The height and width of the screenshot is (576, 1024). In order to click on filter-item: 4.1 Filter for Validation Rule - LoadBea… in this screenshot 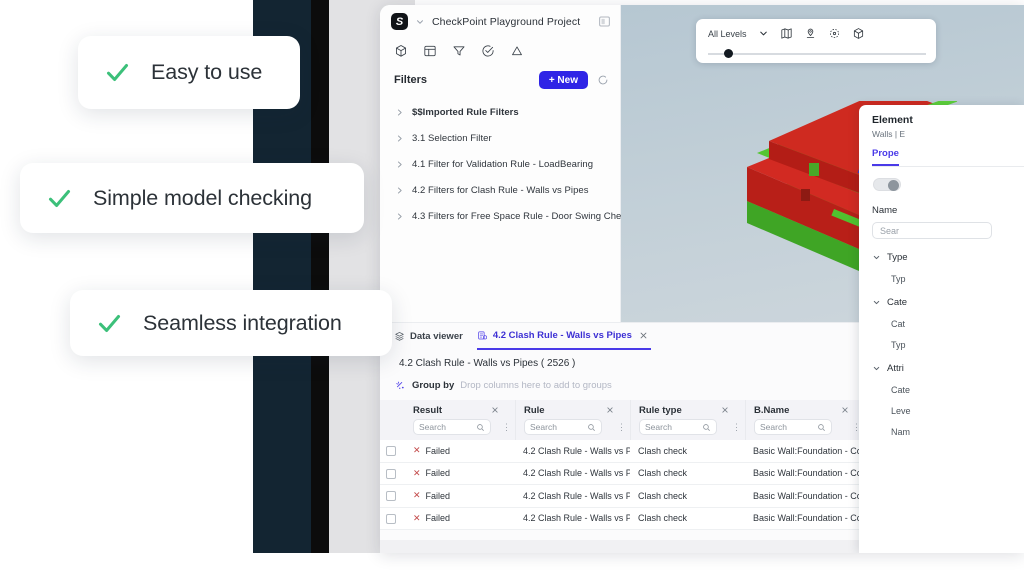, I will do `click(500, 164)`.